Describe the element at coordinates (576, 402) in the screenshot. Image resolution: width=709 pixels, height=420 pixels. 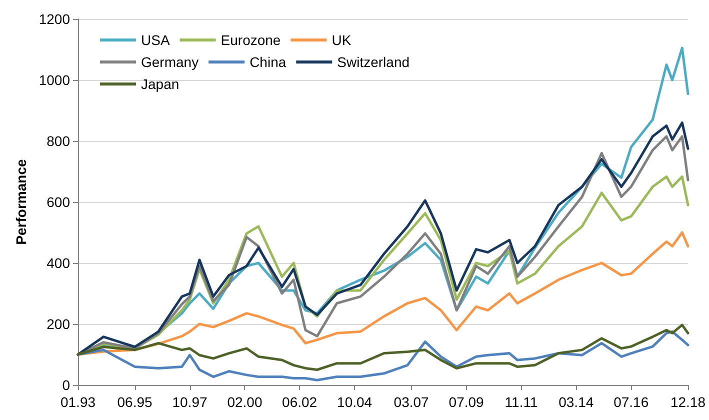
I see `x-tick-label: 03.14` at that location.